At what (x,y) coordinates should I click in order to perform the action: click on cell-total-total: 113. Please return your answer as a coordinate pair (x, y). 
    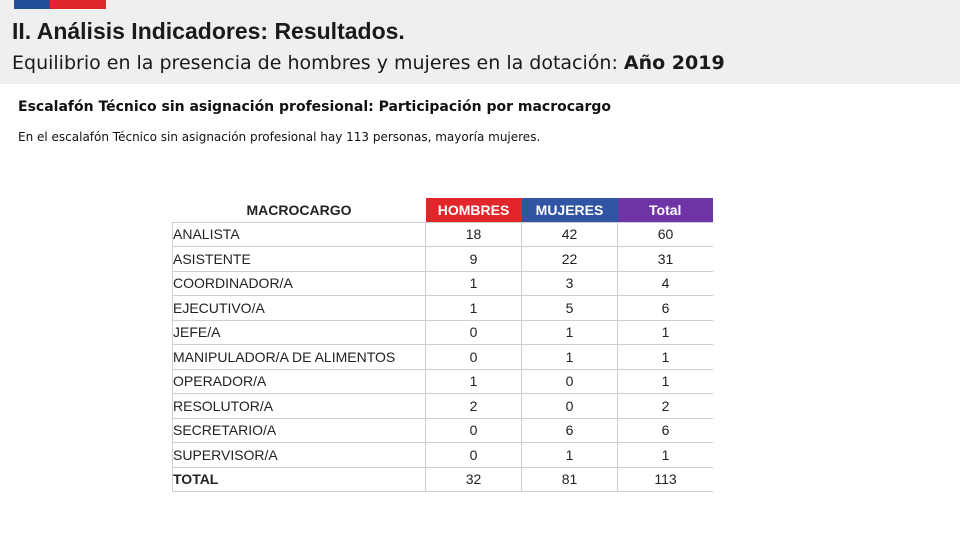
    Looking at the image, I should click on (665, 479).